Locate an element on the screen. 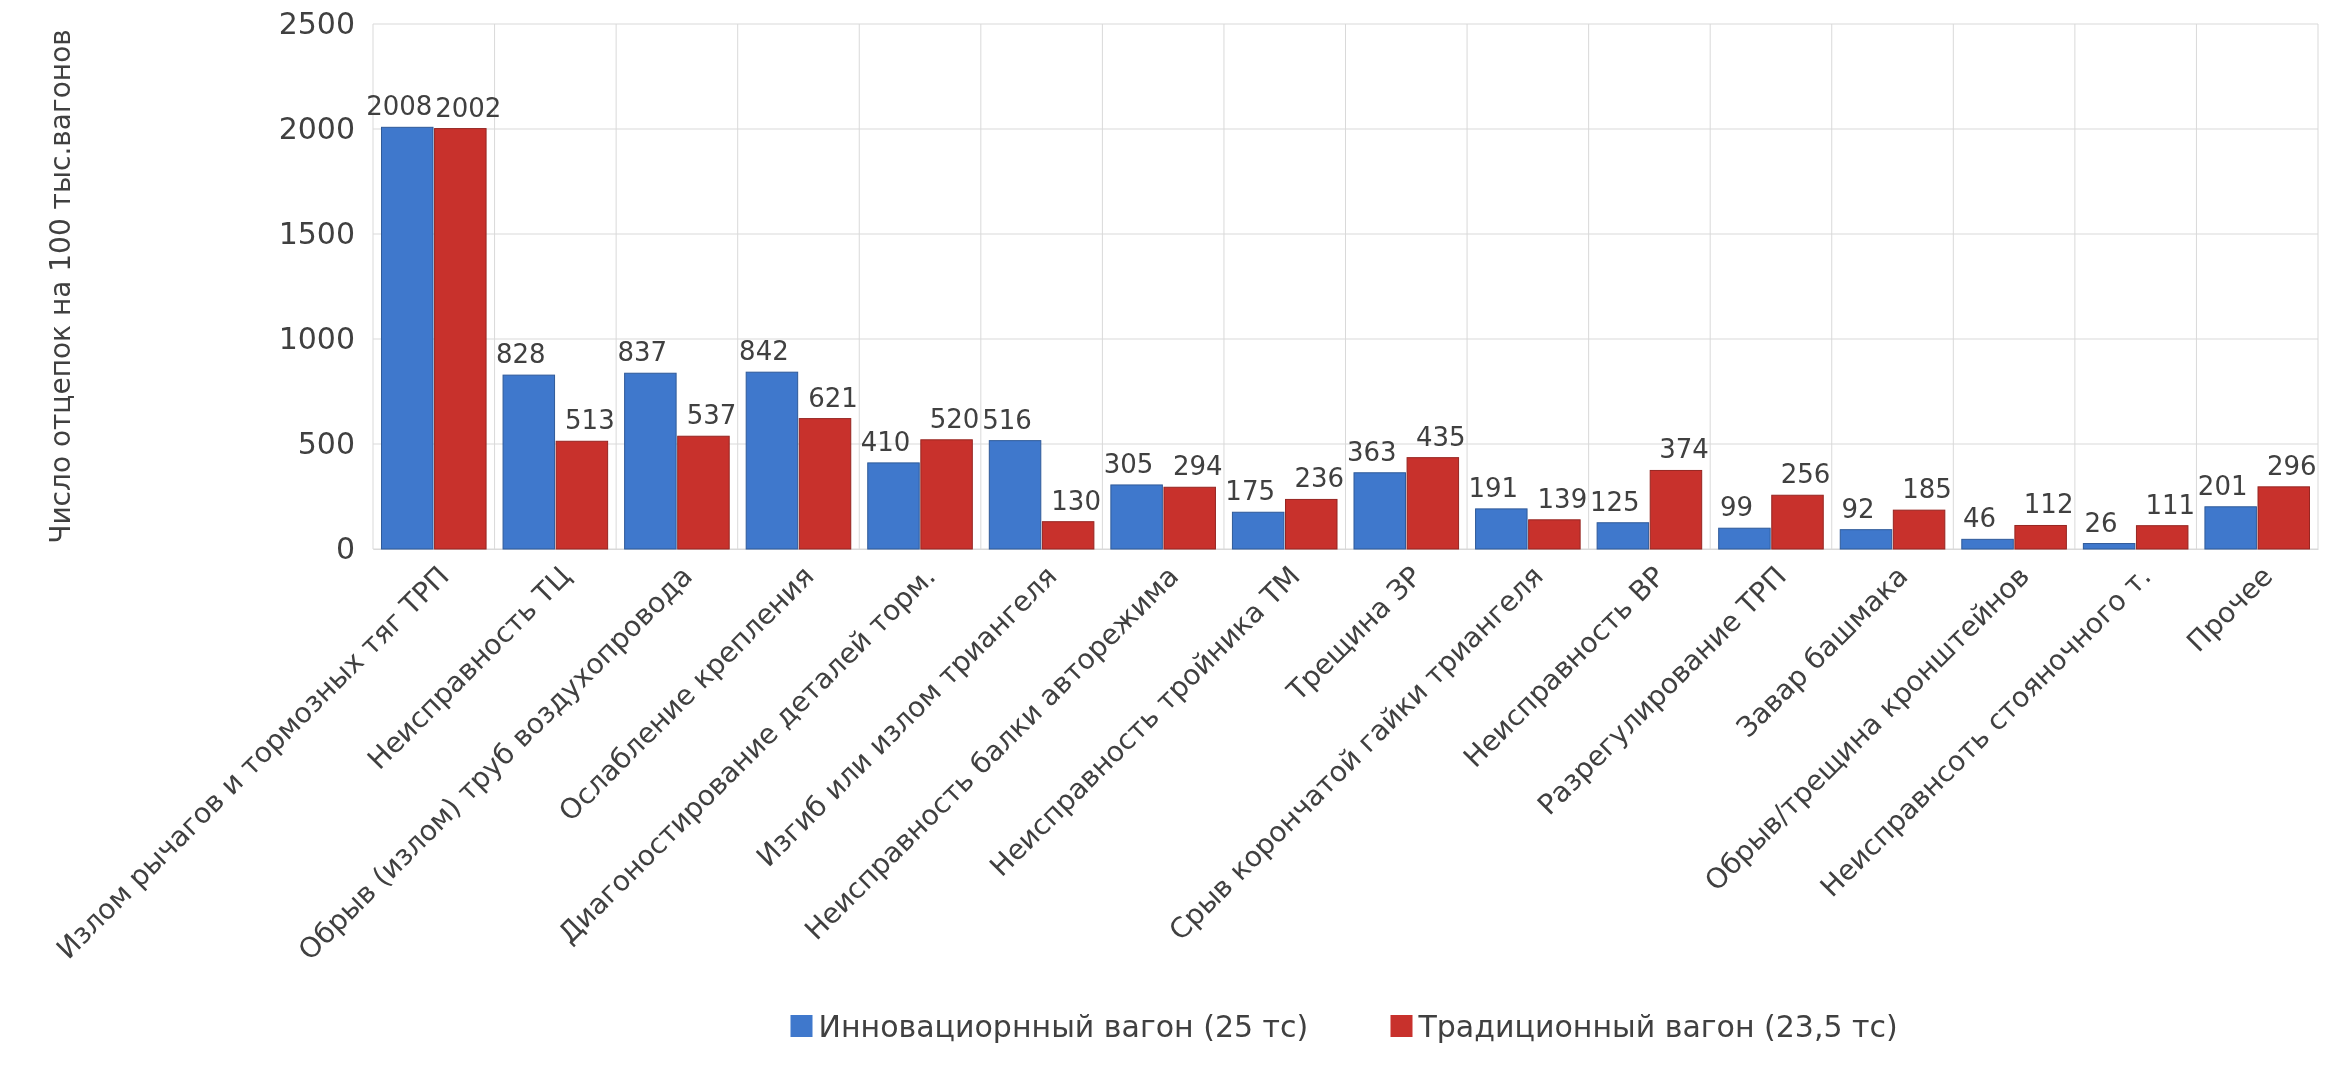 This screenshot has height=1084, width=2338. data-label: 139 is located at coordinates (1562, 498).